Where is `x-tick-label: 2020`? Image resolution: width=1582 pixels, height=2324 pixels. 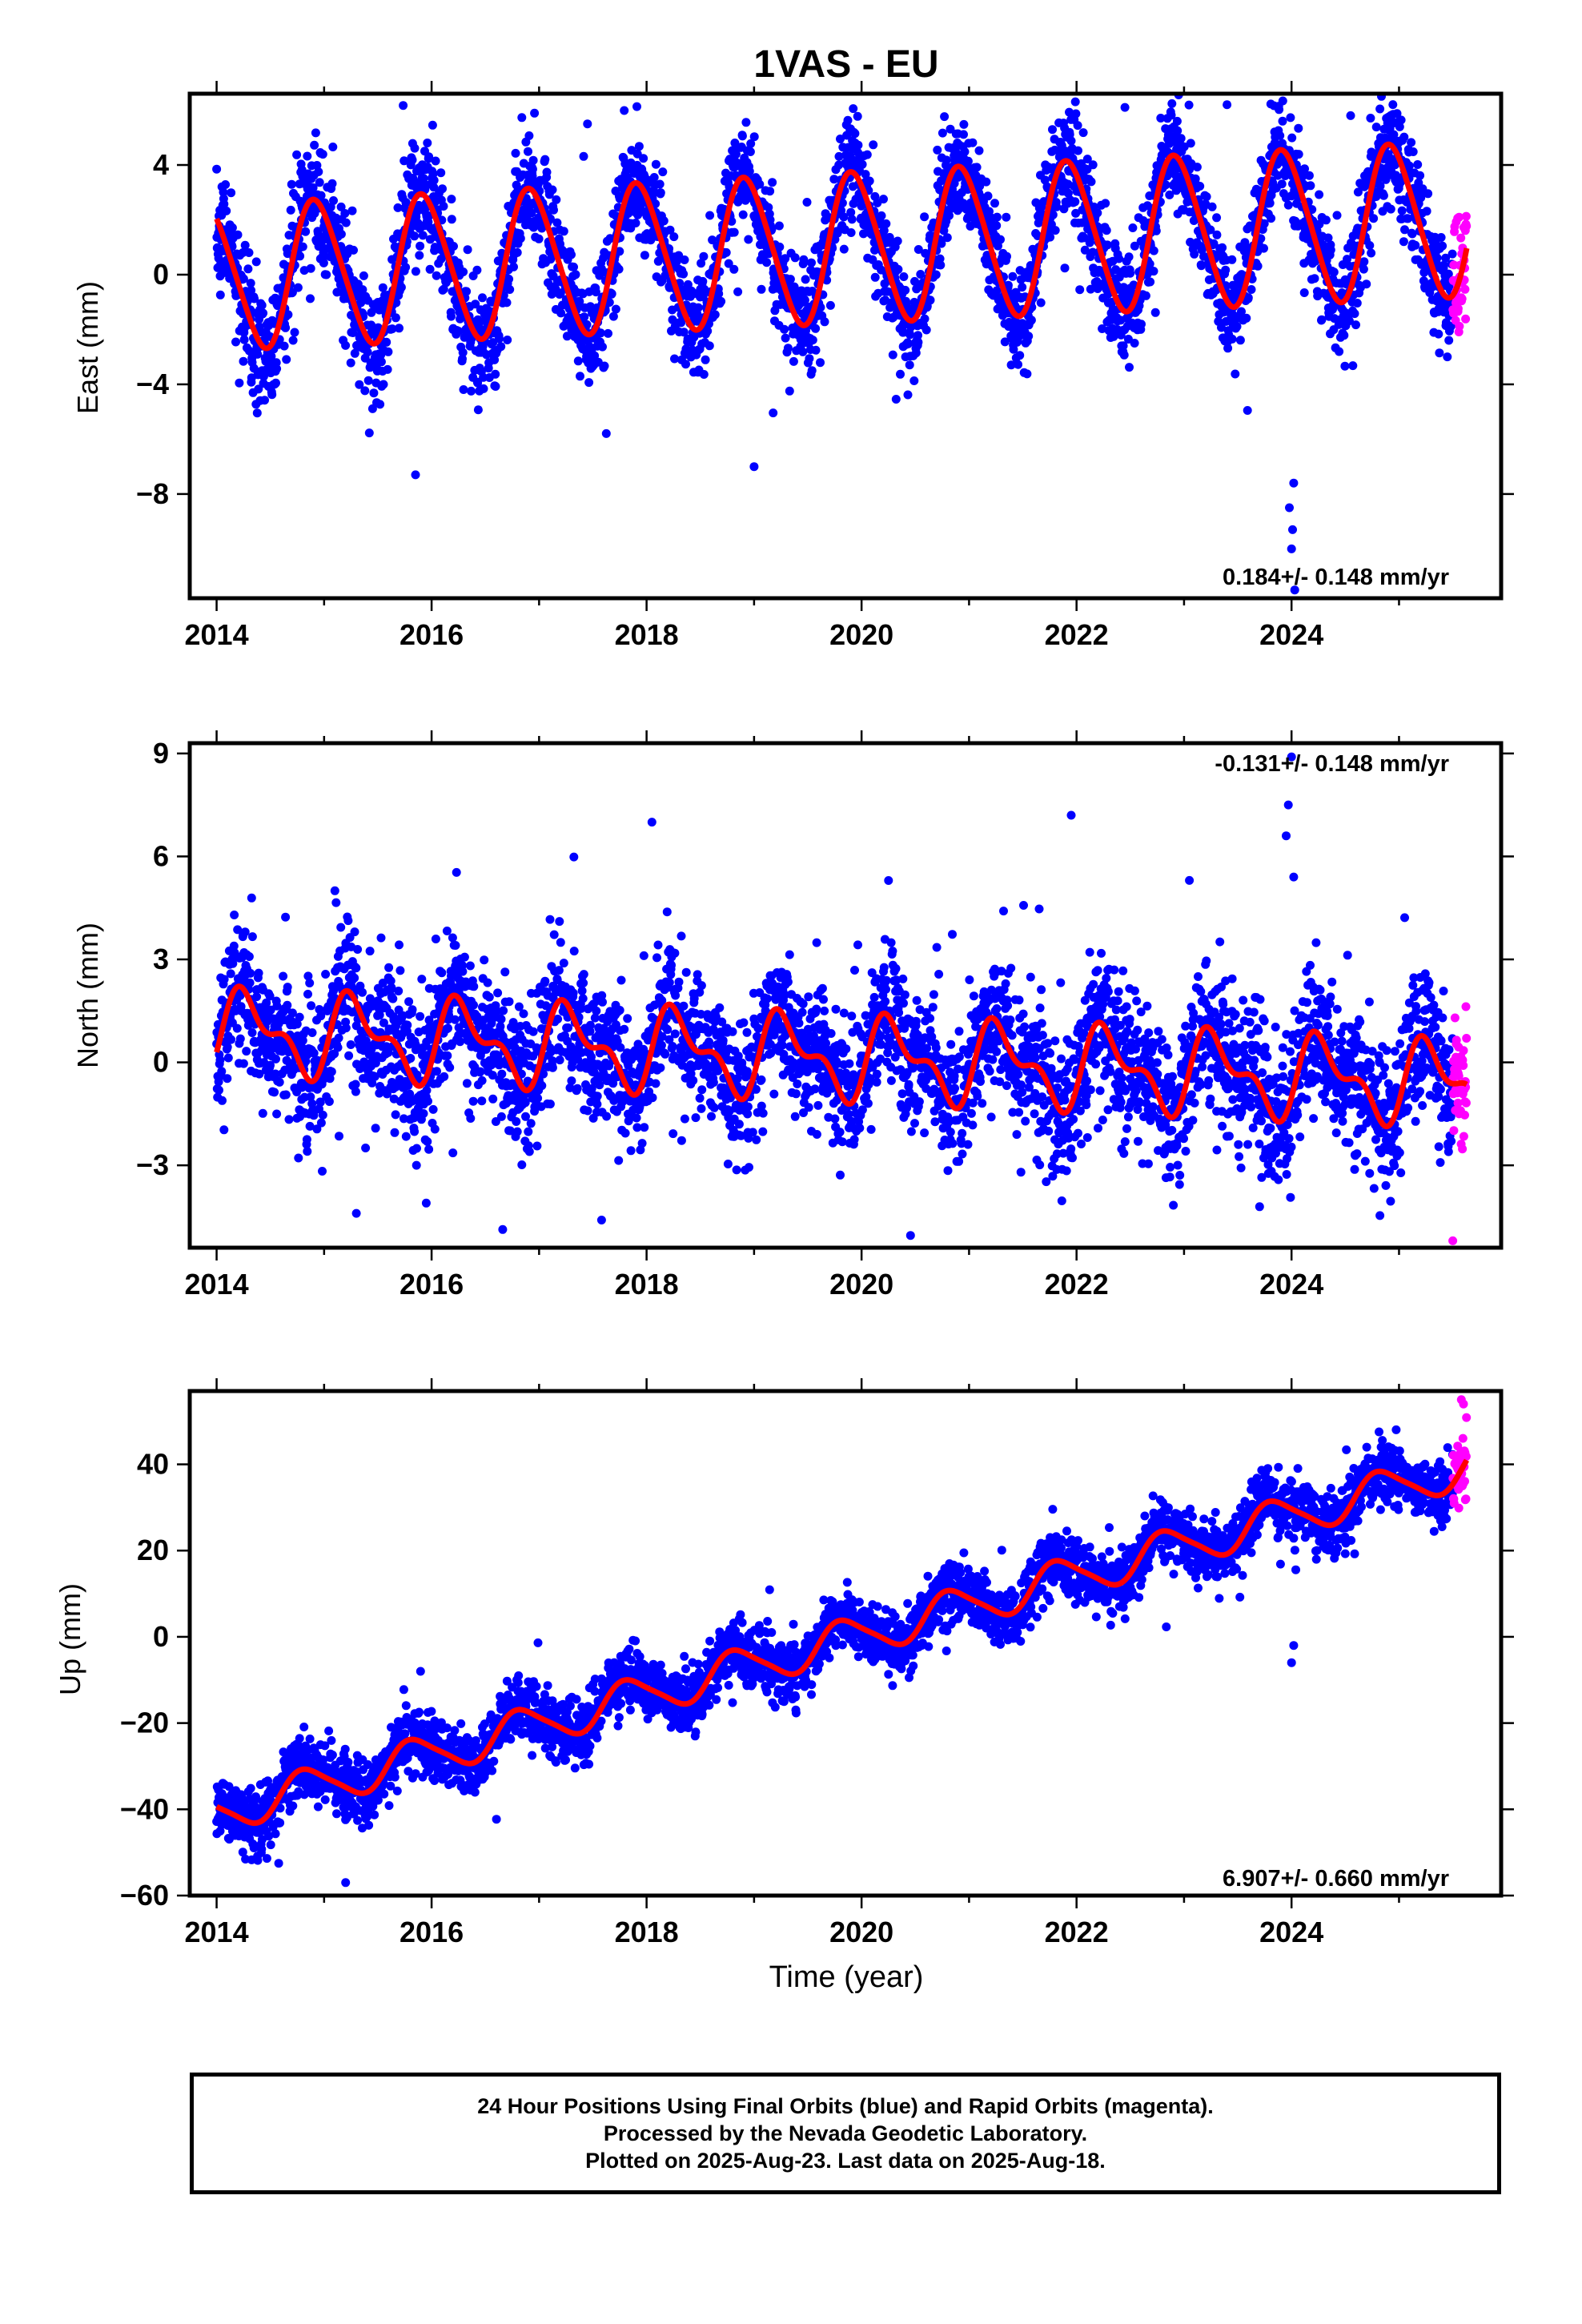 x-tick-label: 2020 is located at coordinates (861, 634).